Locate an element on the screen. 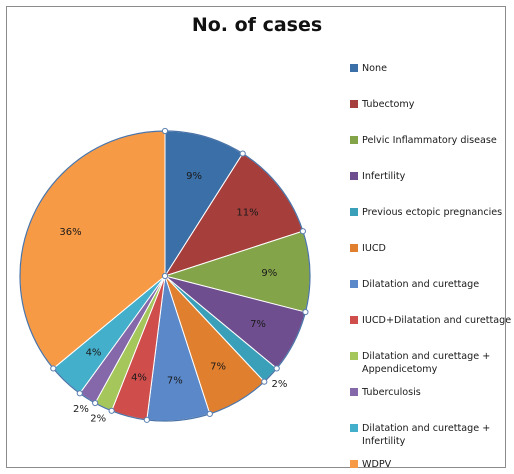 This screenshot has height=474, width=514. legend-item: Infertility is located at coordinates (432, 176).